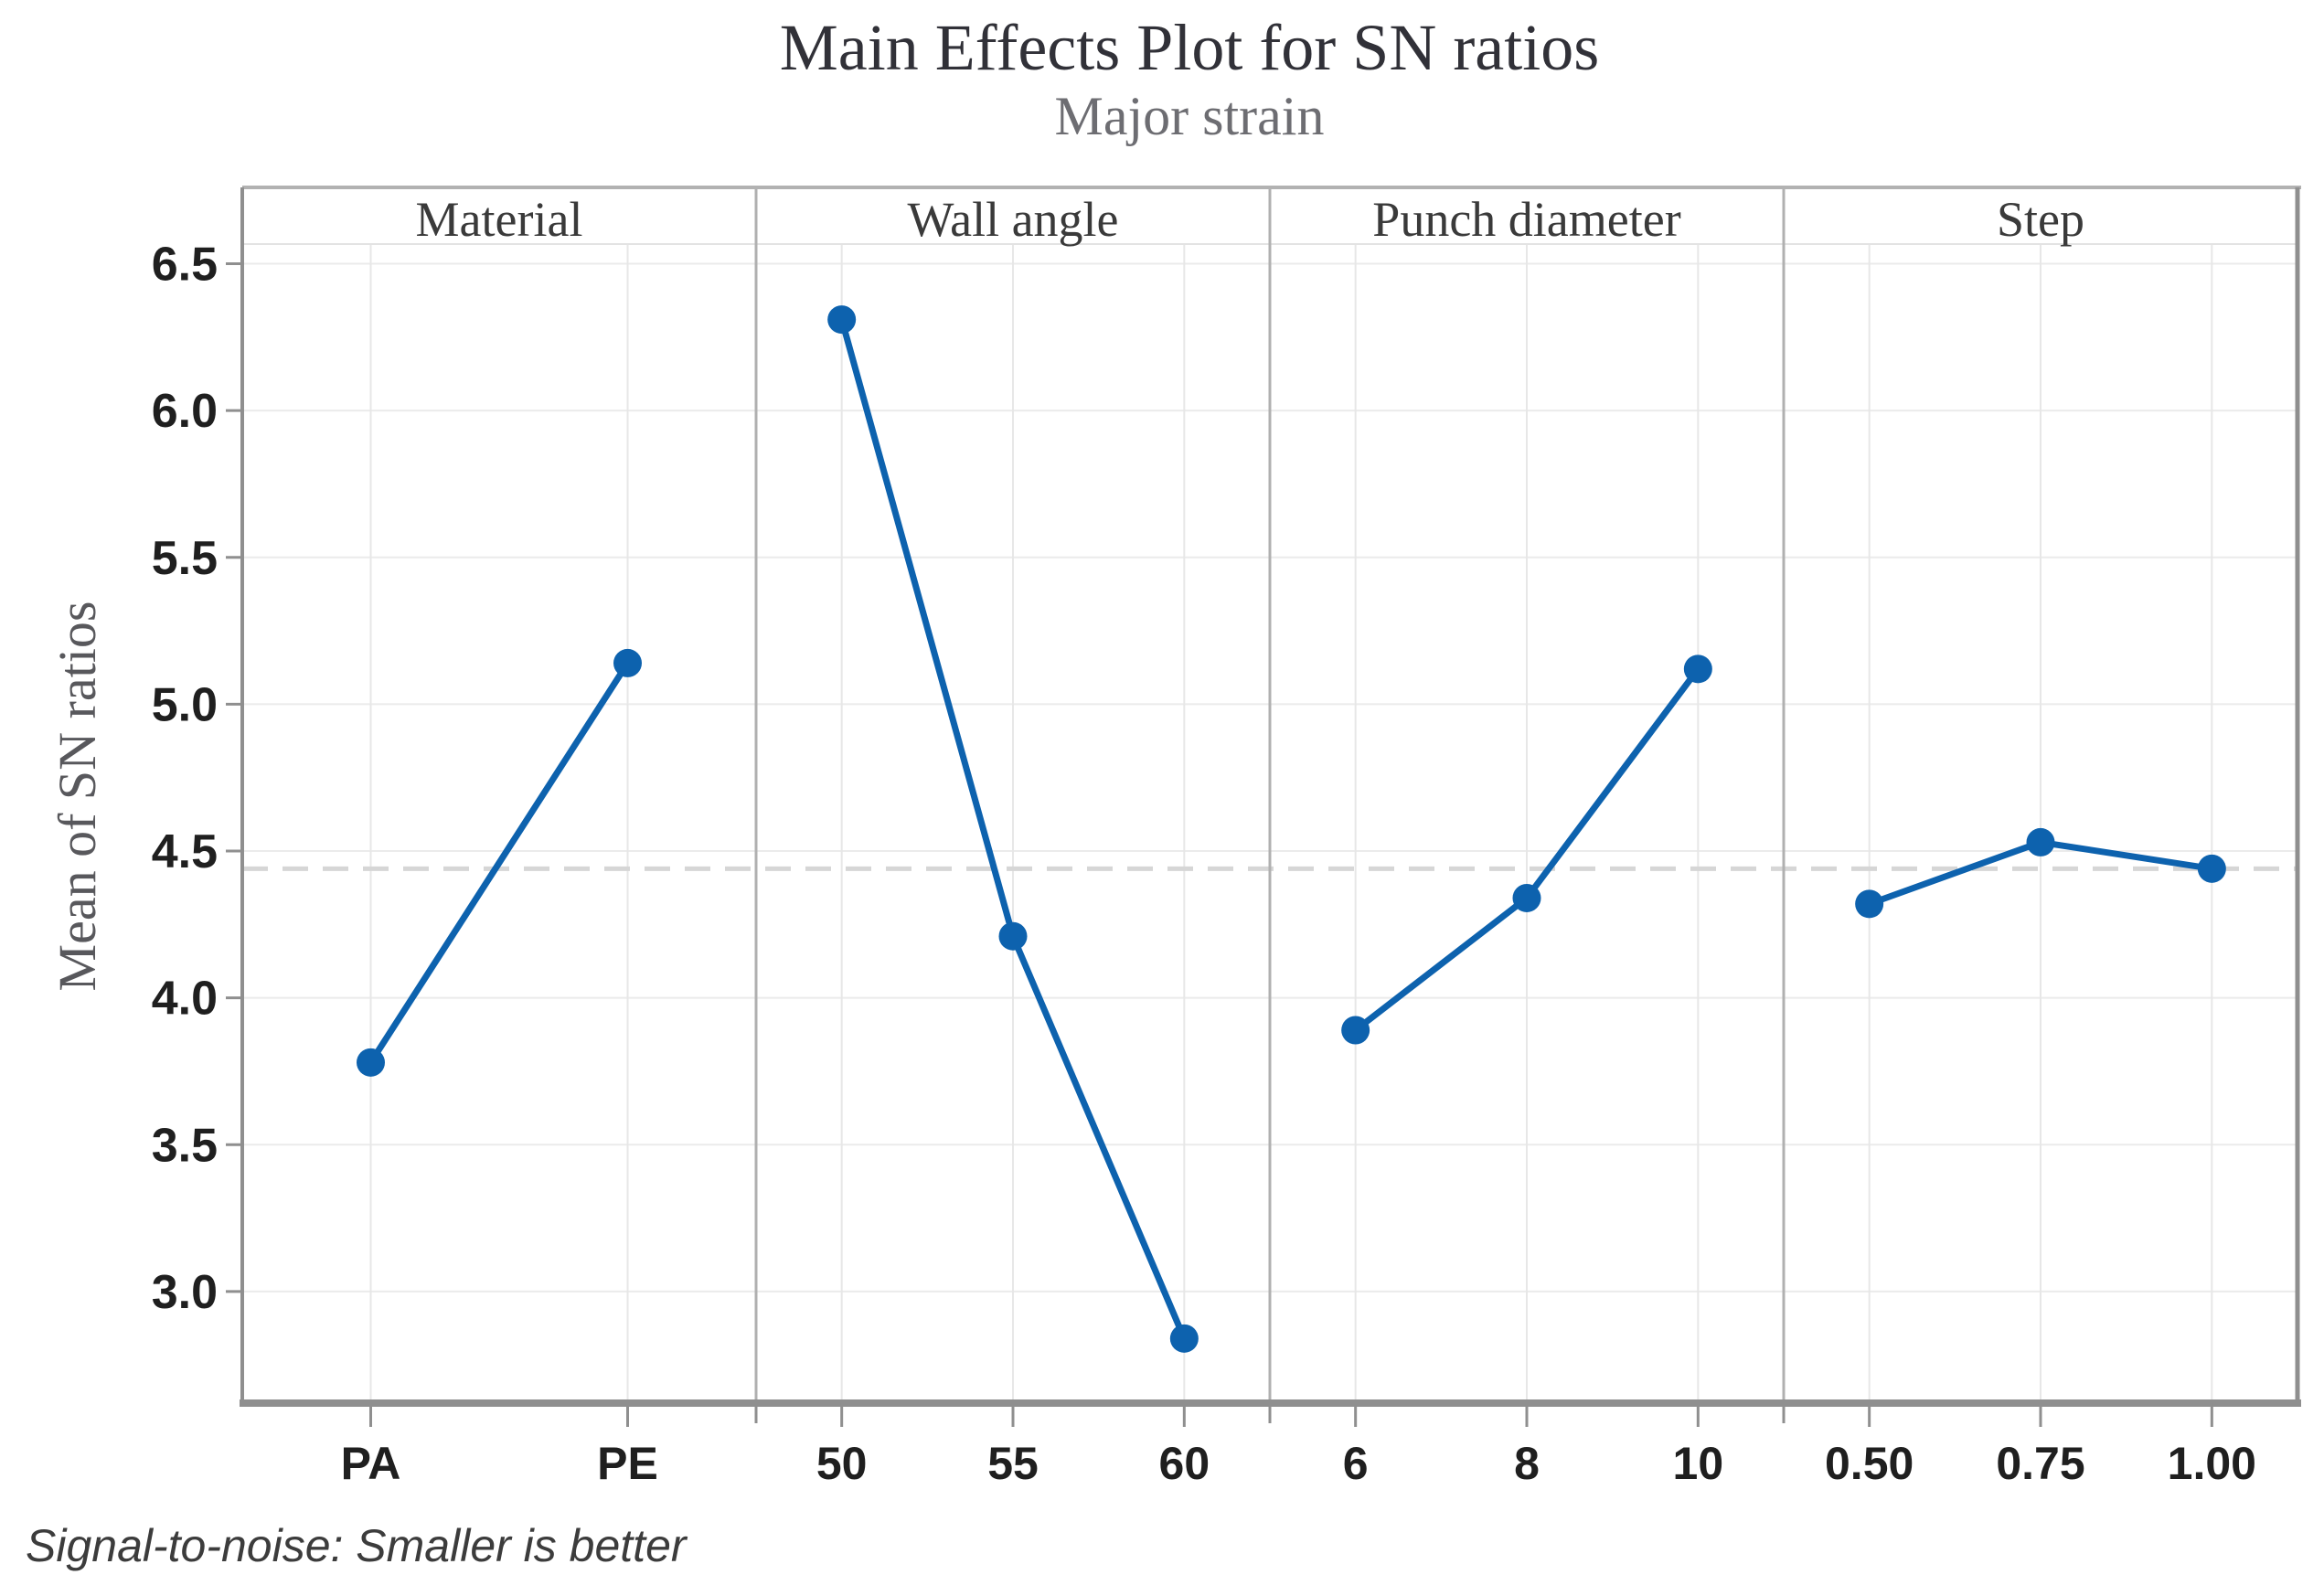  I want to click on y-tick-label: 6.0, so click(185, 411).